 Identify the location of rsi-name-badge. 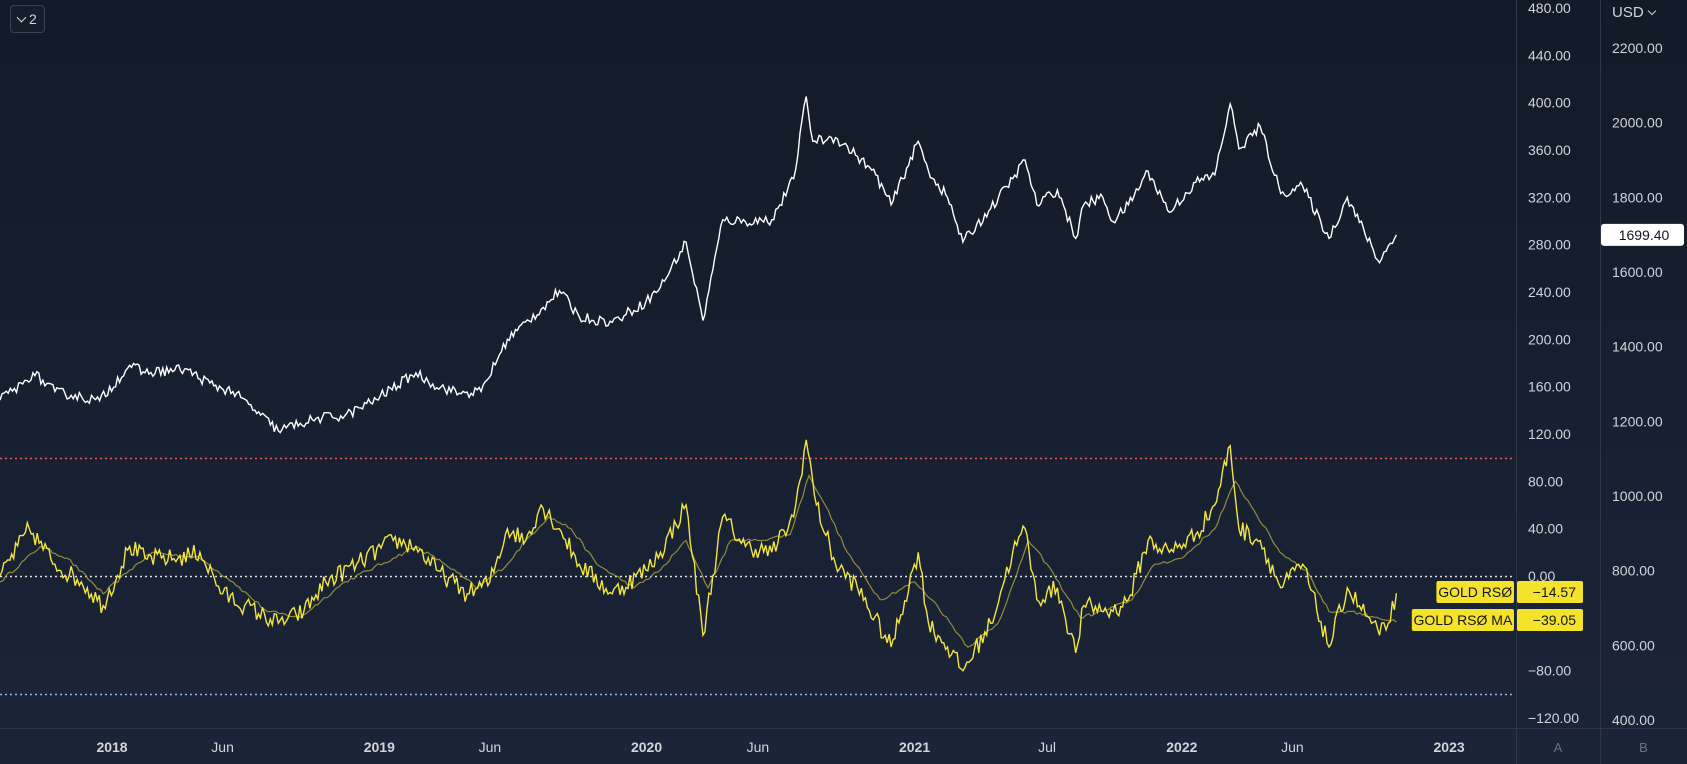
(1475, 592).